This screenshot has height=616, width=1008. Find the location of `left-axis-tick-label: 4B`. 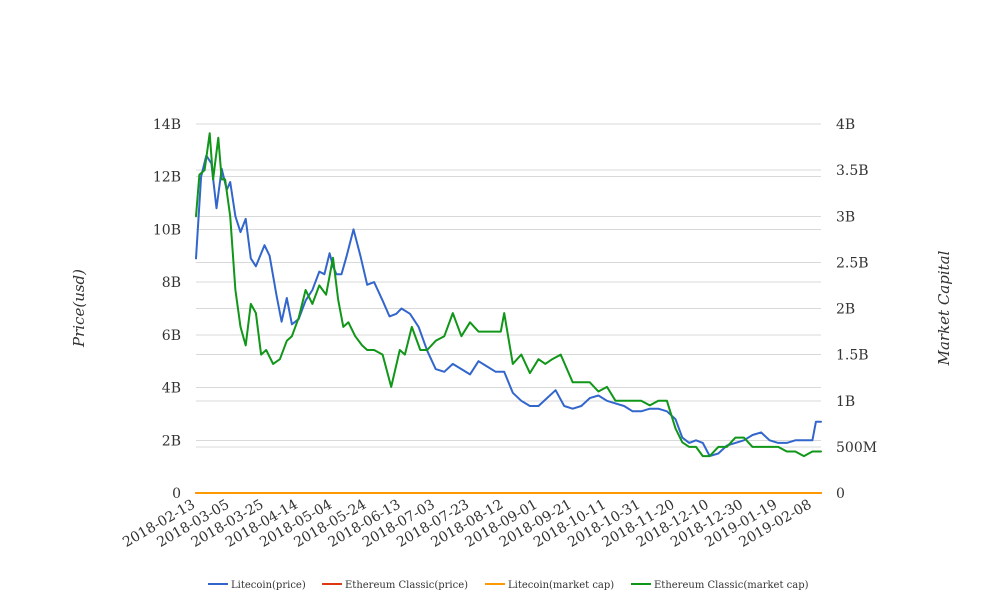

left-axis-tick-label: 4B is located at coordinates (171, 389).